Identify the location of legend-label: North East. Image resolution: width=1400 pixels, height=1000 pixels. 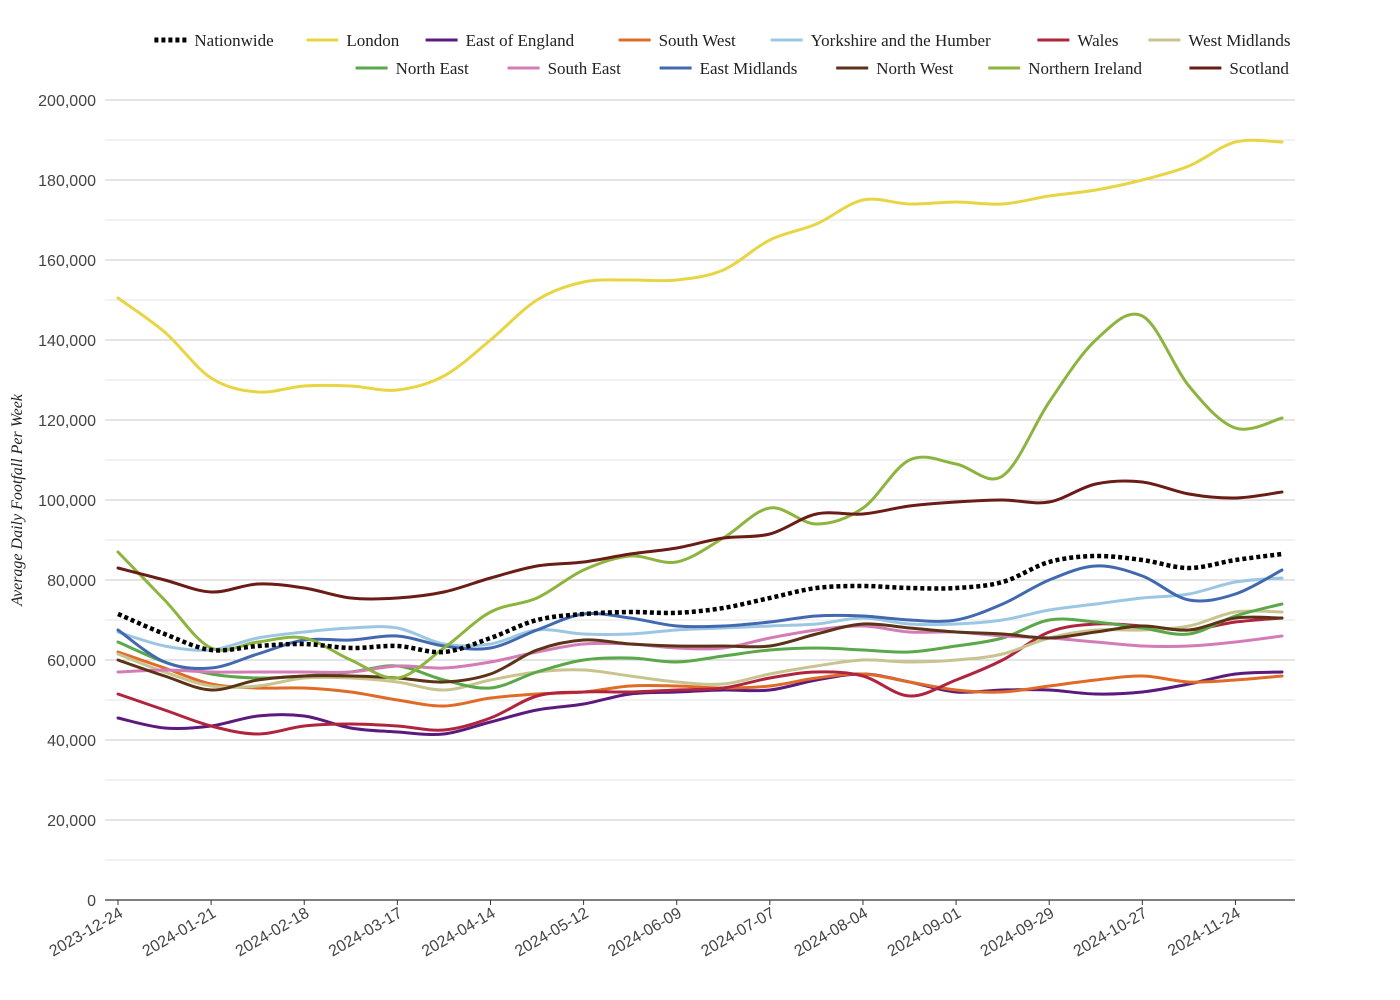
(432, 68).